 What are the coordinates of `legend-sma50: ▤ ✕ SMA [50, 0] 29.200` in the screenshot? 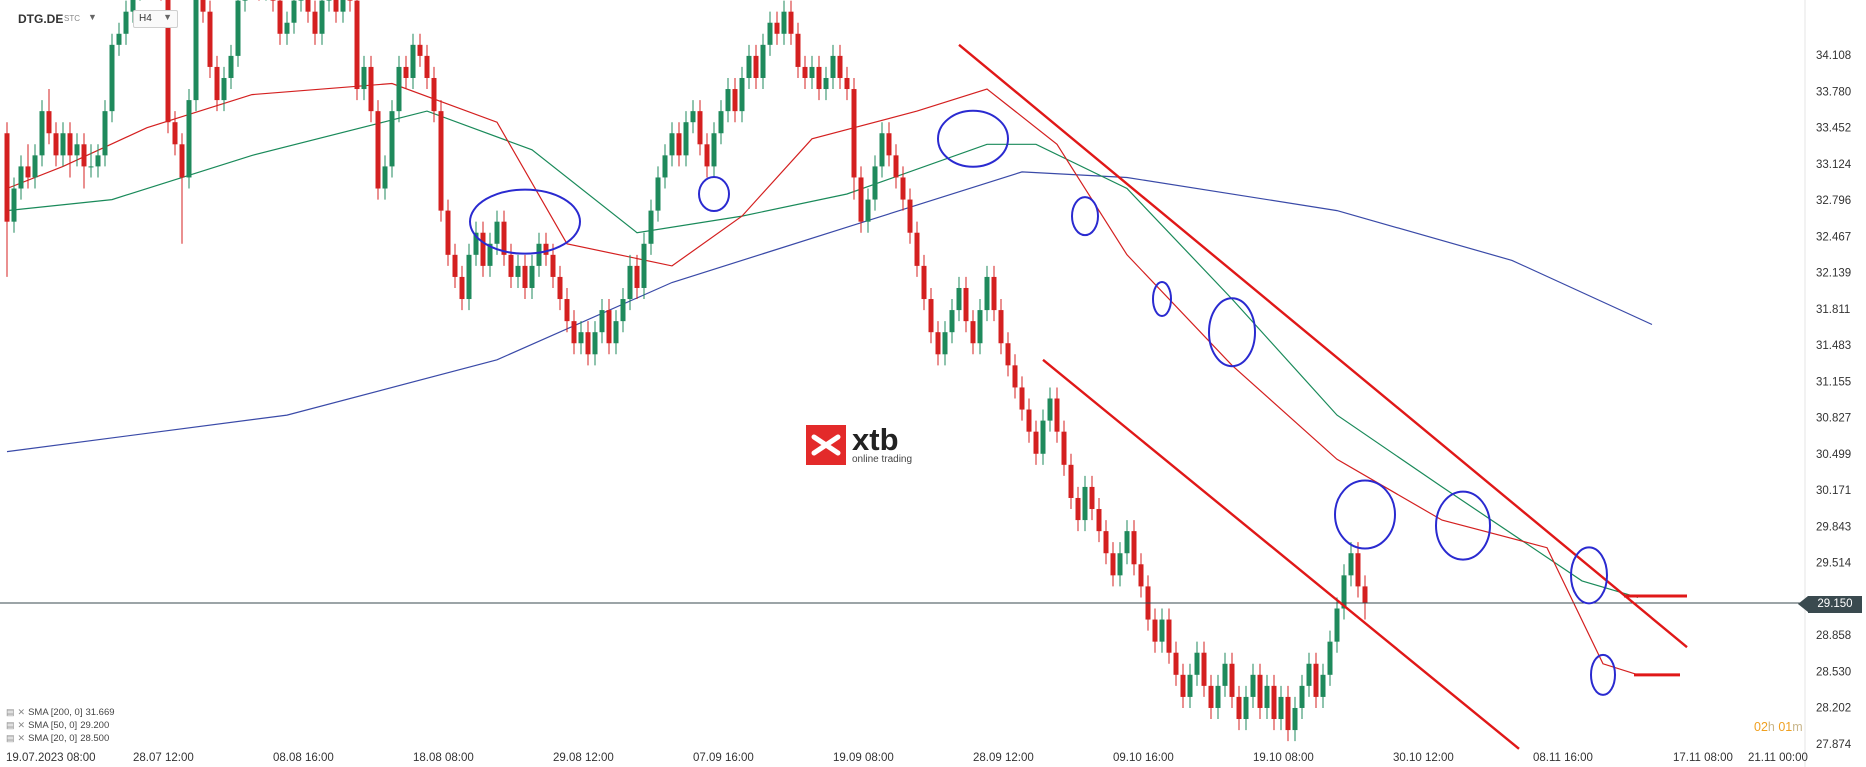 It's located at (60, 725).